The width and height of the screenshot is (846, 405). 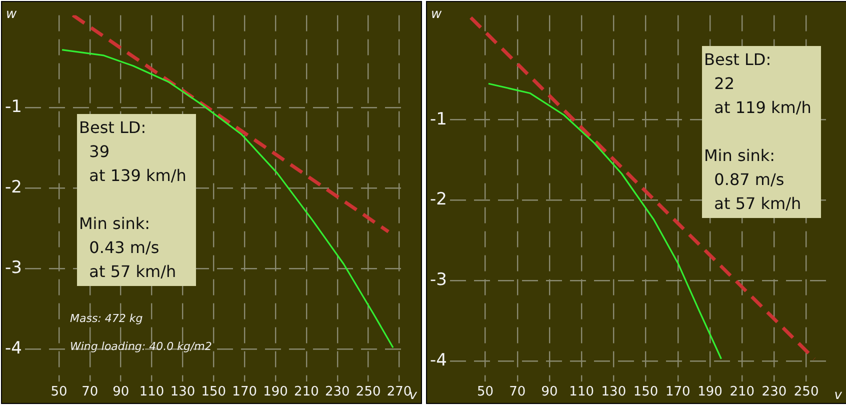 I want to click on x-axis-title: v, so click(x=838, y=395).